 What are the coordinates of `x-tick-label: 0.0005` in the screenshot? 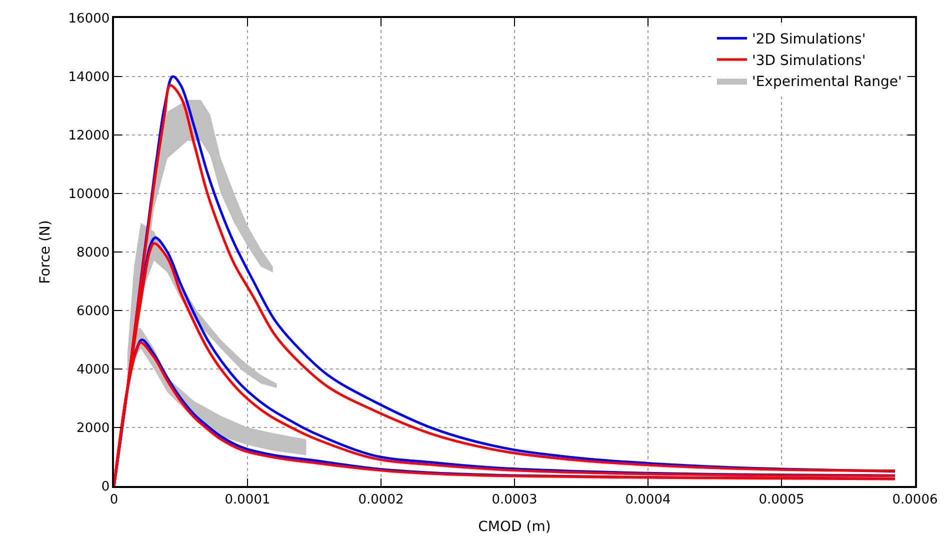 It's located at (781, 500).